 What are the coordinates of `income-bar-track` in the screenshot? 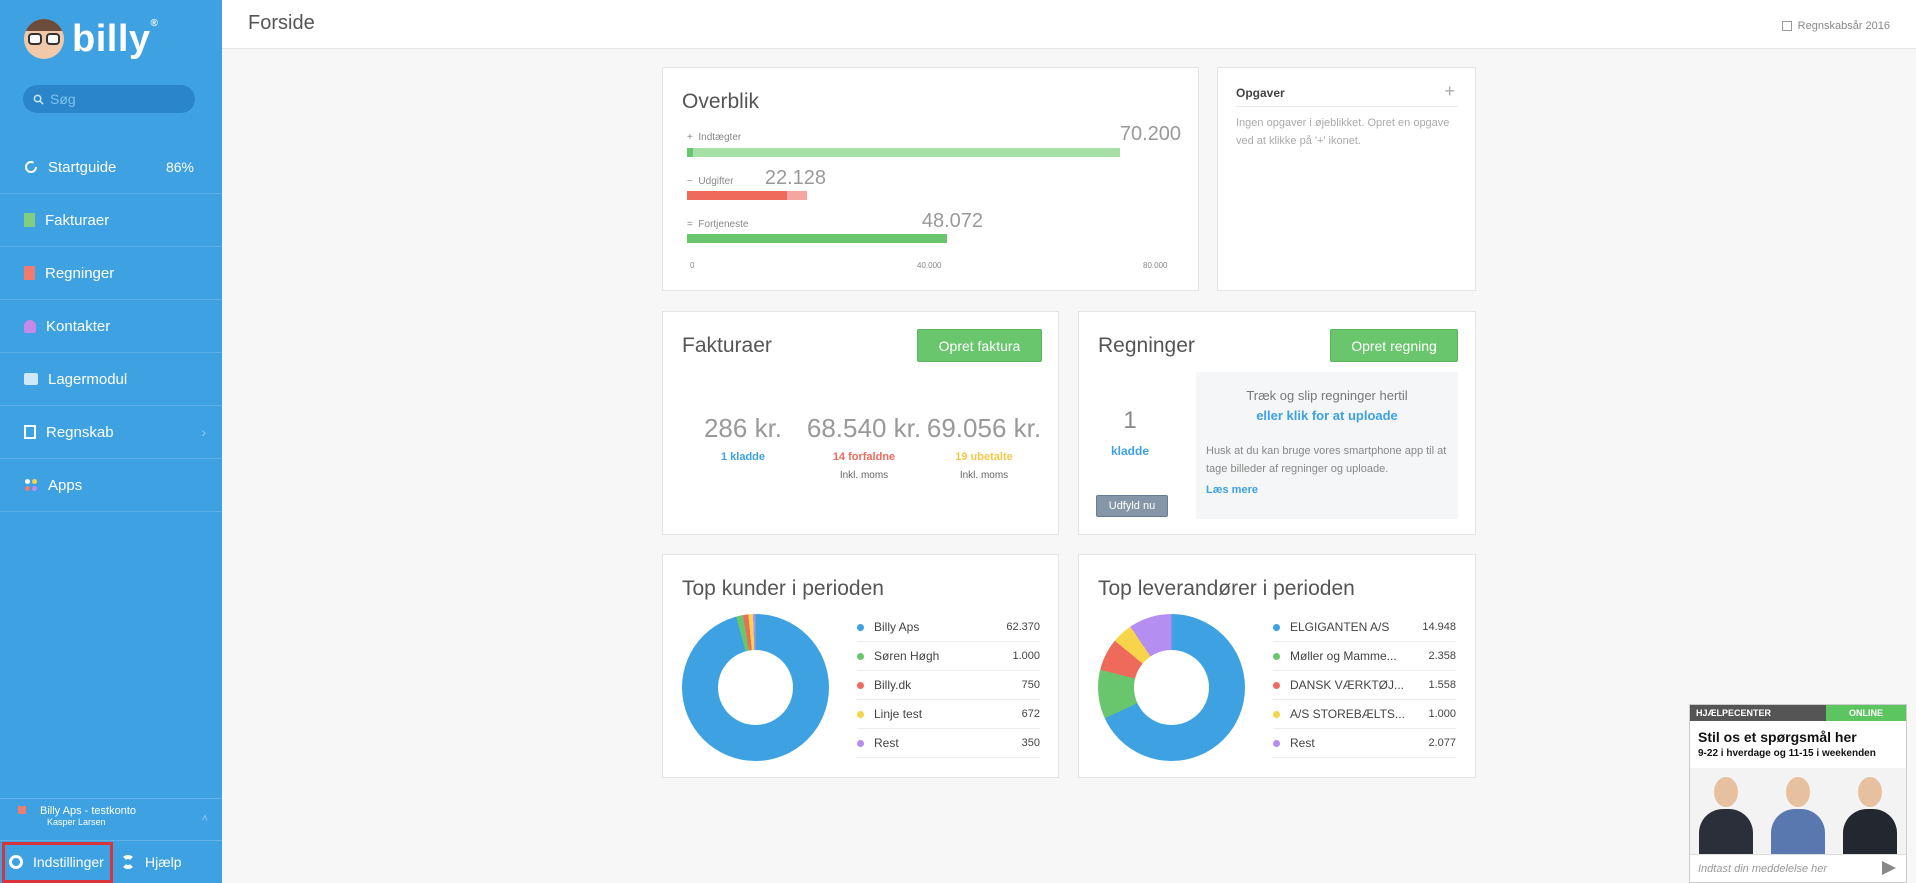 It's located at (903, 152).